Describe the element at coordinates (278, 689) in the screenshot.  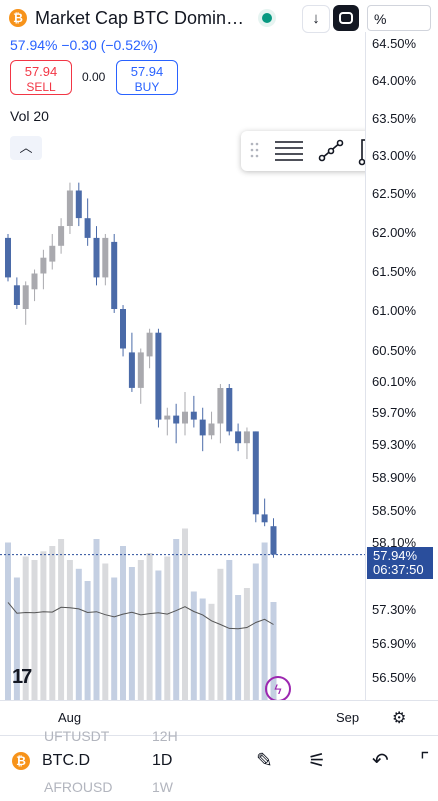
I see `flash-icon: ϟ` at that location.